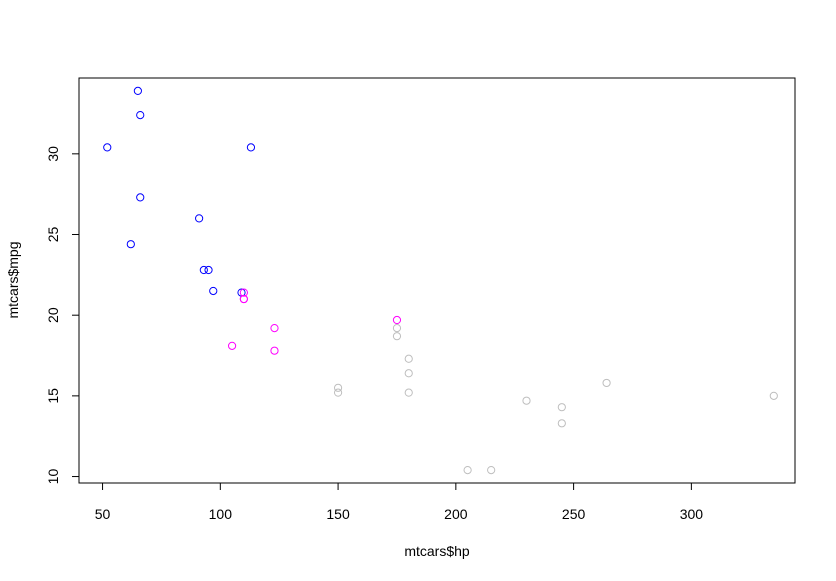  I want to click on x-tick-label: 50, so click(103, 514).